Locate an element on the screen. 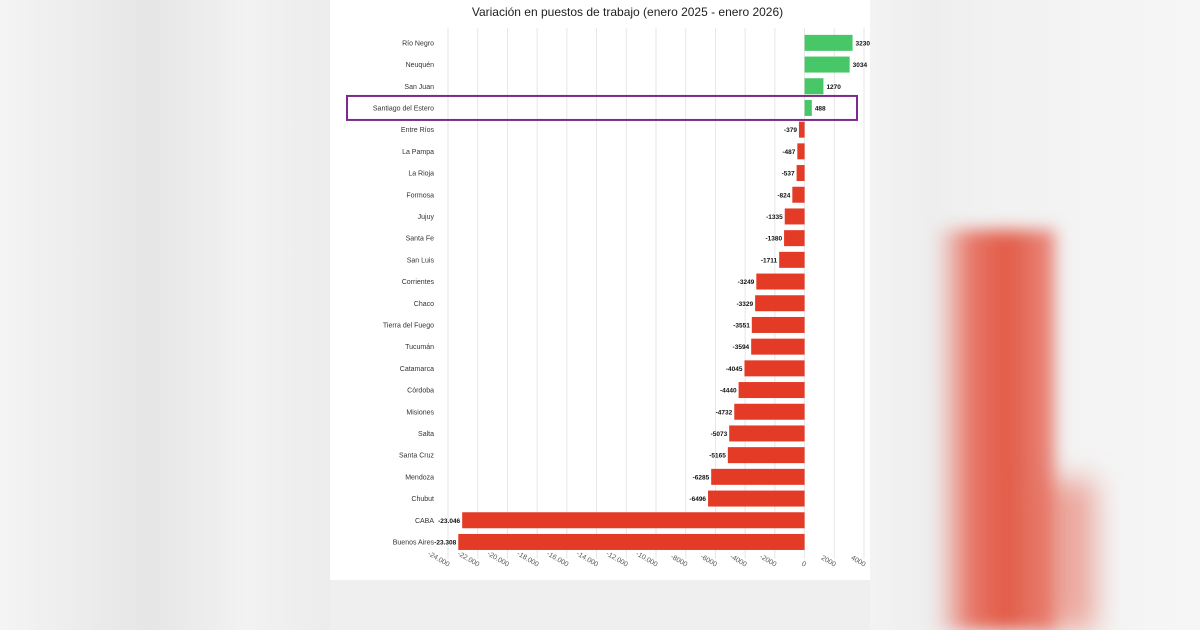  data-label: -4045 is located at coordinates (734, 369).